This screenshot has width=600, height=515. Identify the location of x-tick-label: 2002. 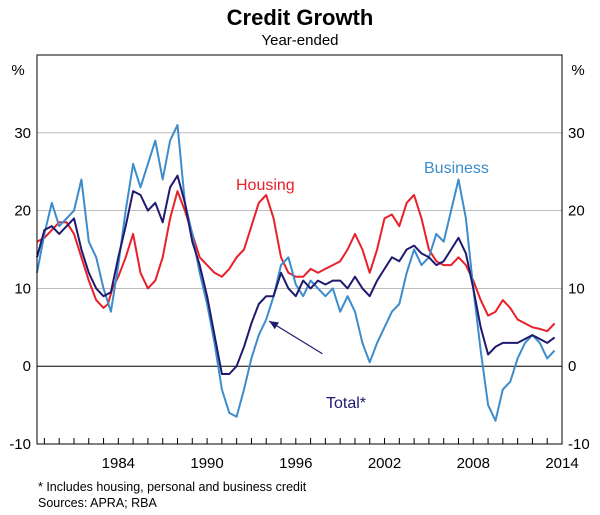
(384, 463).